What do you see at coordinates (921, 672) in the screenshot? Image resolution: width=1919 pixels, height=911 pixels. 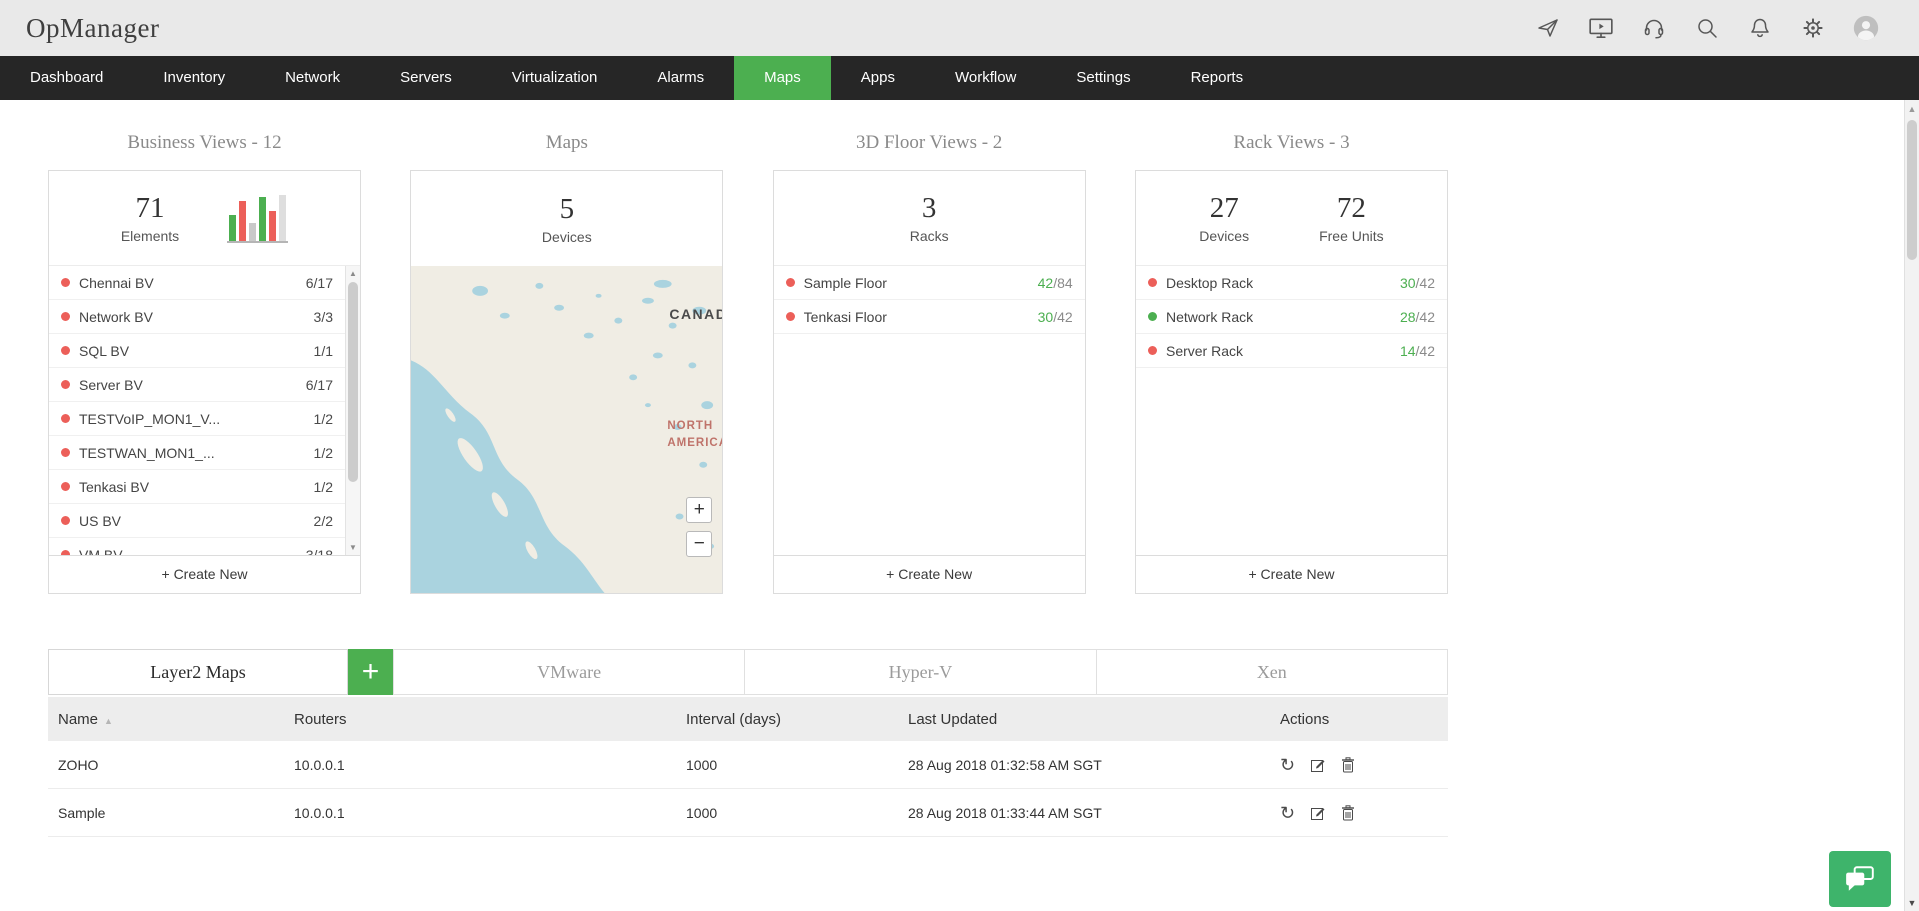 I see `tab-hyper-v: Hyper-V` at bounding box center [921, 672].